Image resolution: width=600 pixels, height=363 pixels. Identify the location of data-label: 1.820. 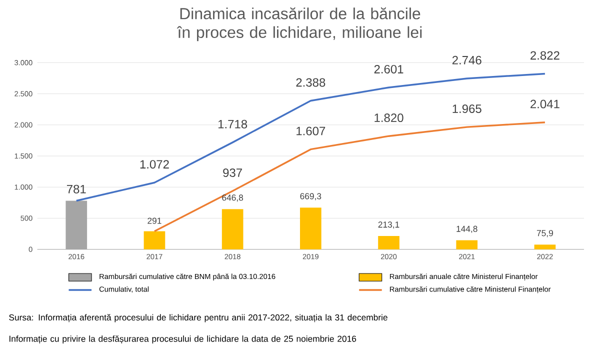
(389, 118).